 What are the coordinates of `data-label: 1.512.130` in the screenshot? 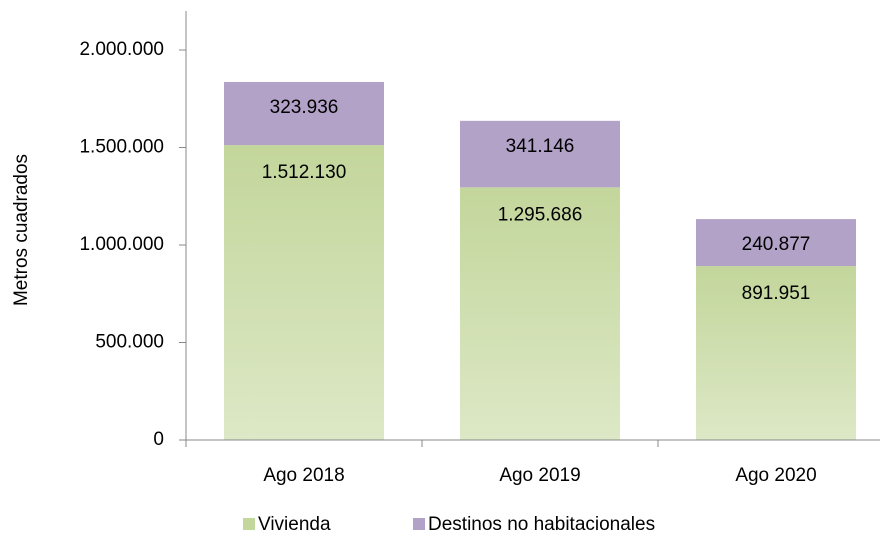 It's located at (304, 172).